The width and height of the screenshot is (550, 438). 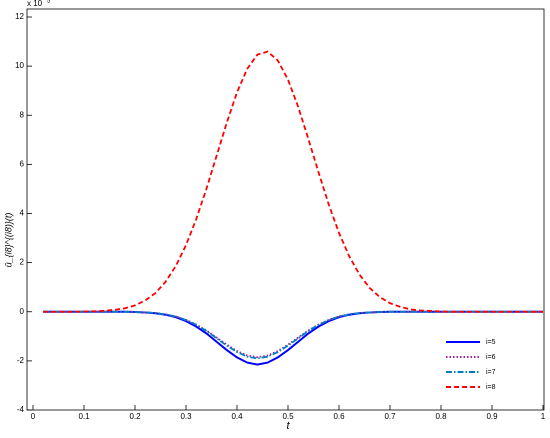 I want to click on y-tick-label: 4, so click(x=22, y=213).